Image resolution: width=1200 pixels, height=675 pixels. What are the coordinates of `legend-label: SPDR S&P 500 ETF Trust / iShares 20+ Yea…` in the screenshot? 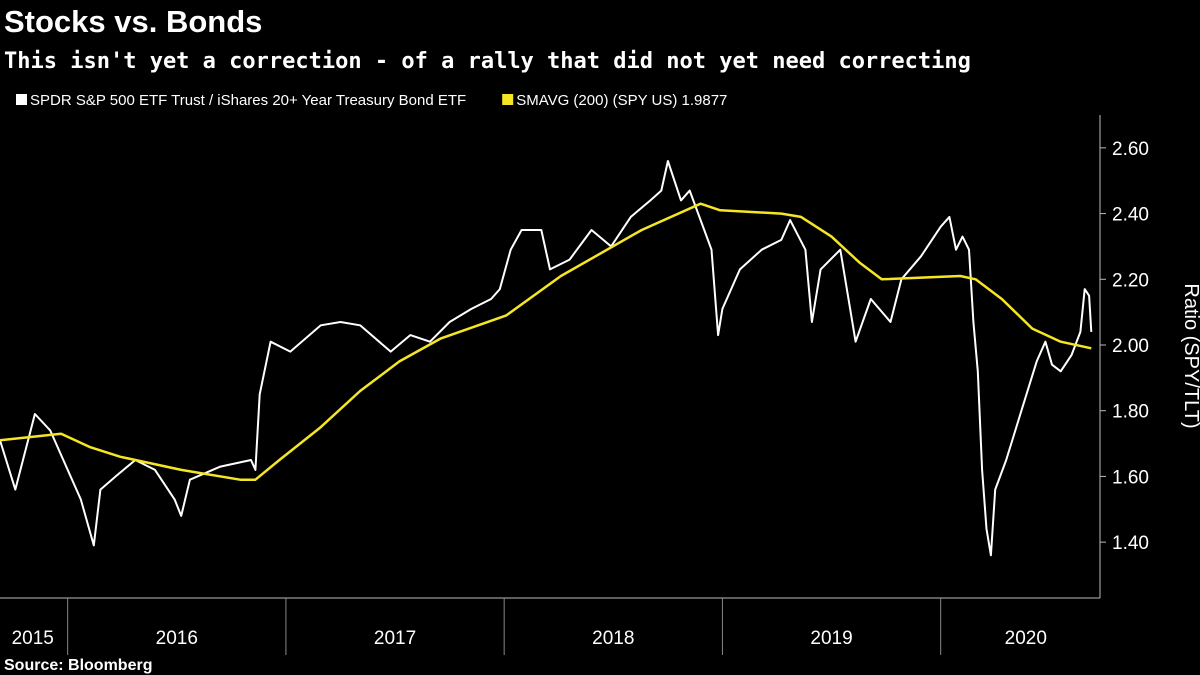 It's located at (248, 100).